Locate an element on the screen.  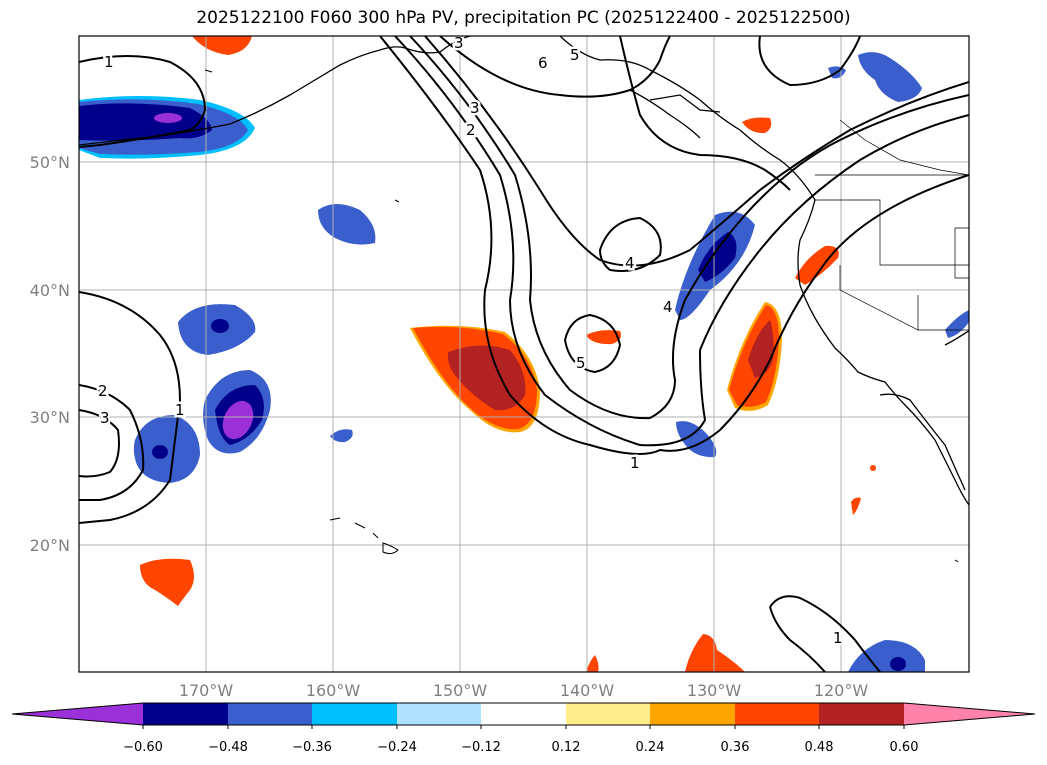
colorbar-ticks is located at coordinates (523, 727).